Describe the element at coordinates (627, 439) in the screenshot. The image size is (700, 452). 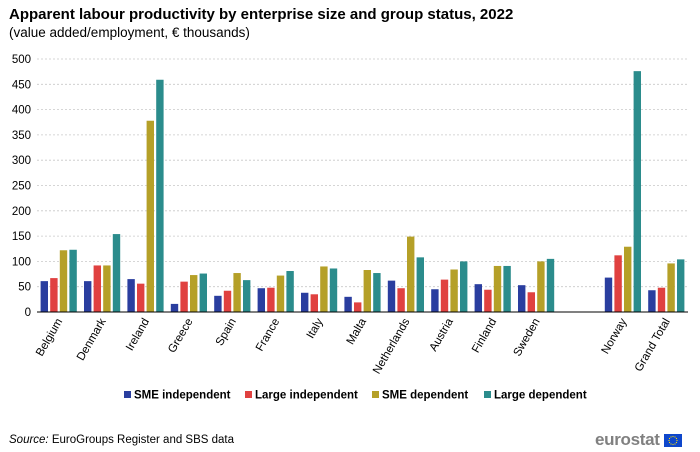
I see `logo-text: eurostat` at that location.